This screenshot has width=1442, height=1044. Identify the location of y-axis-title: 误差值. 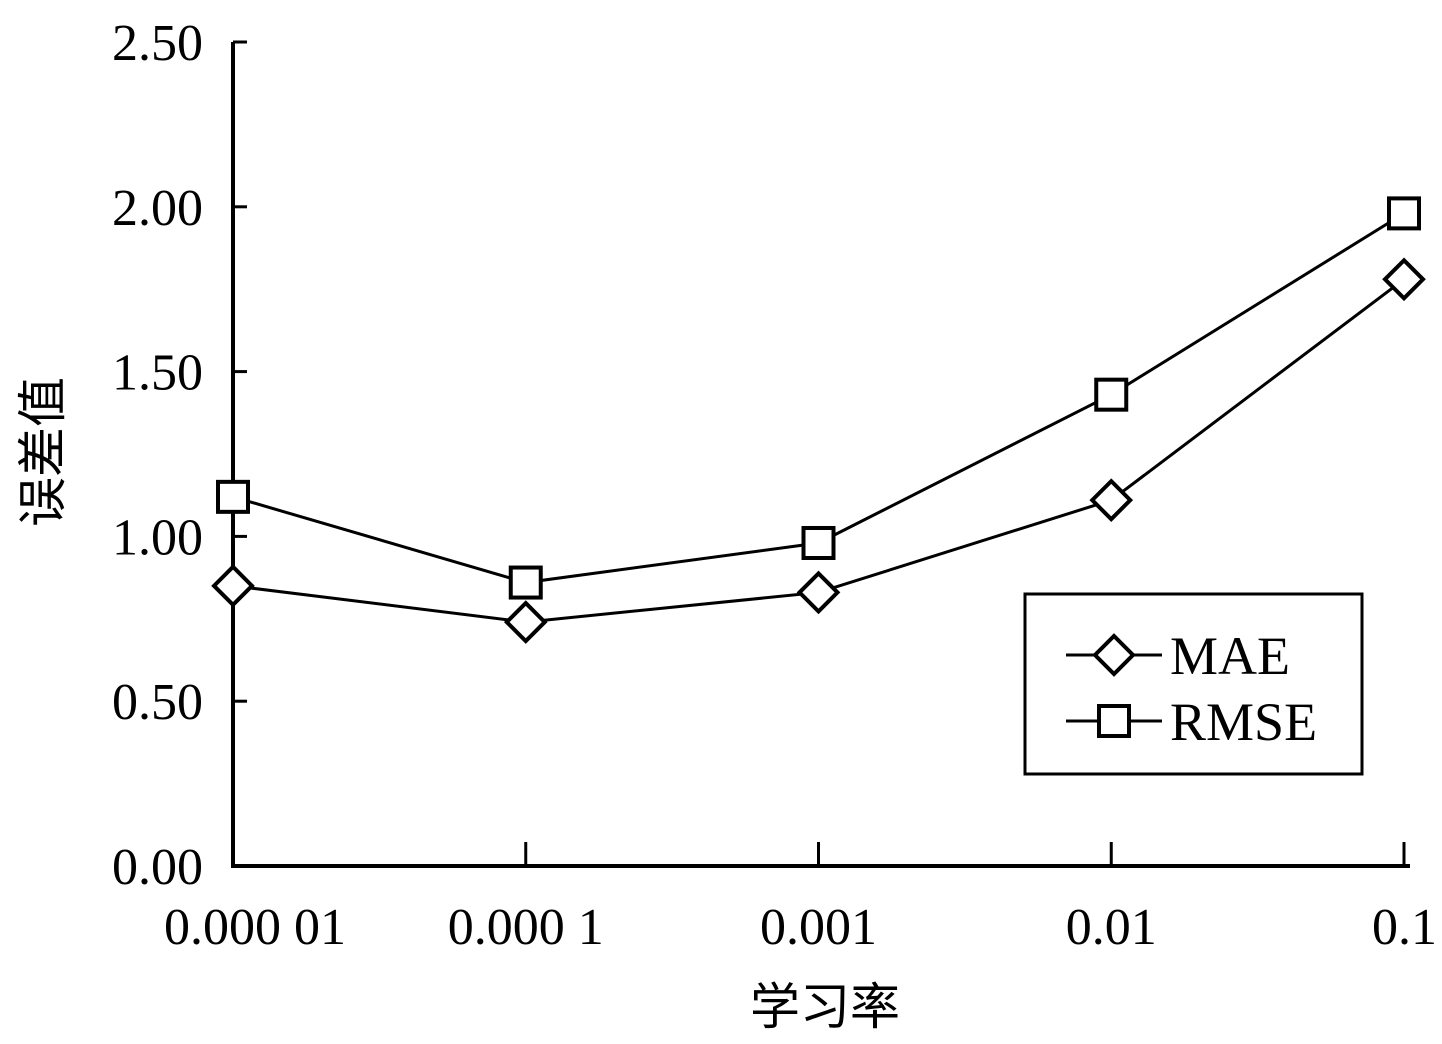
(43, 452).